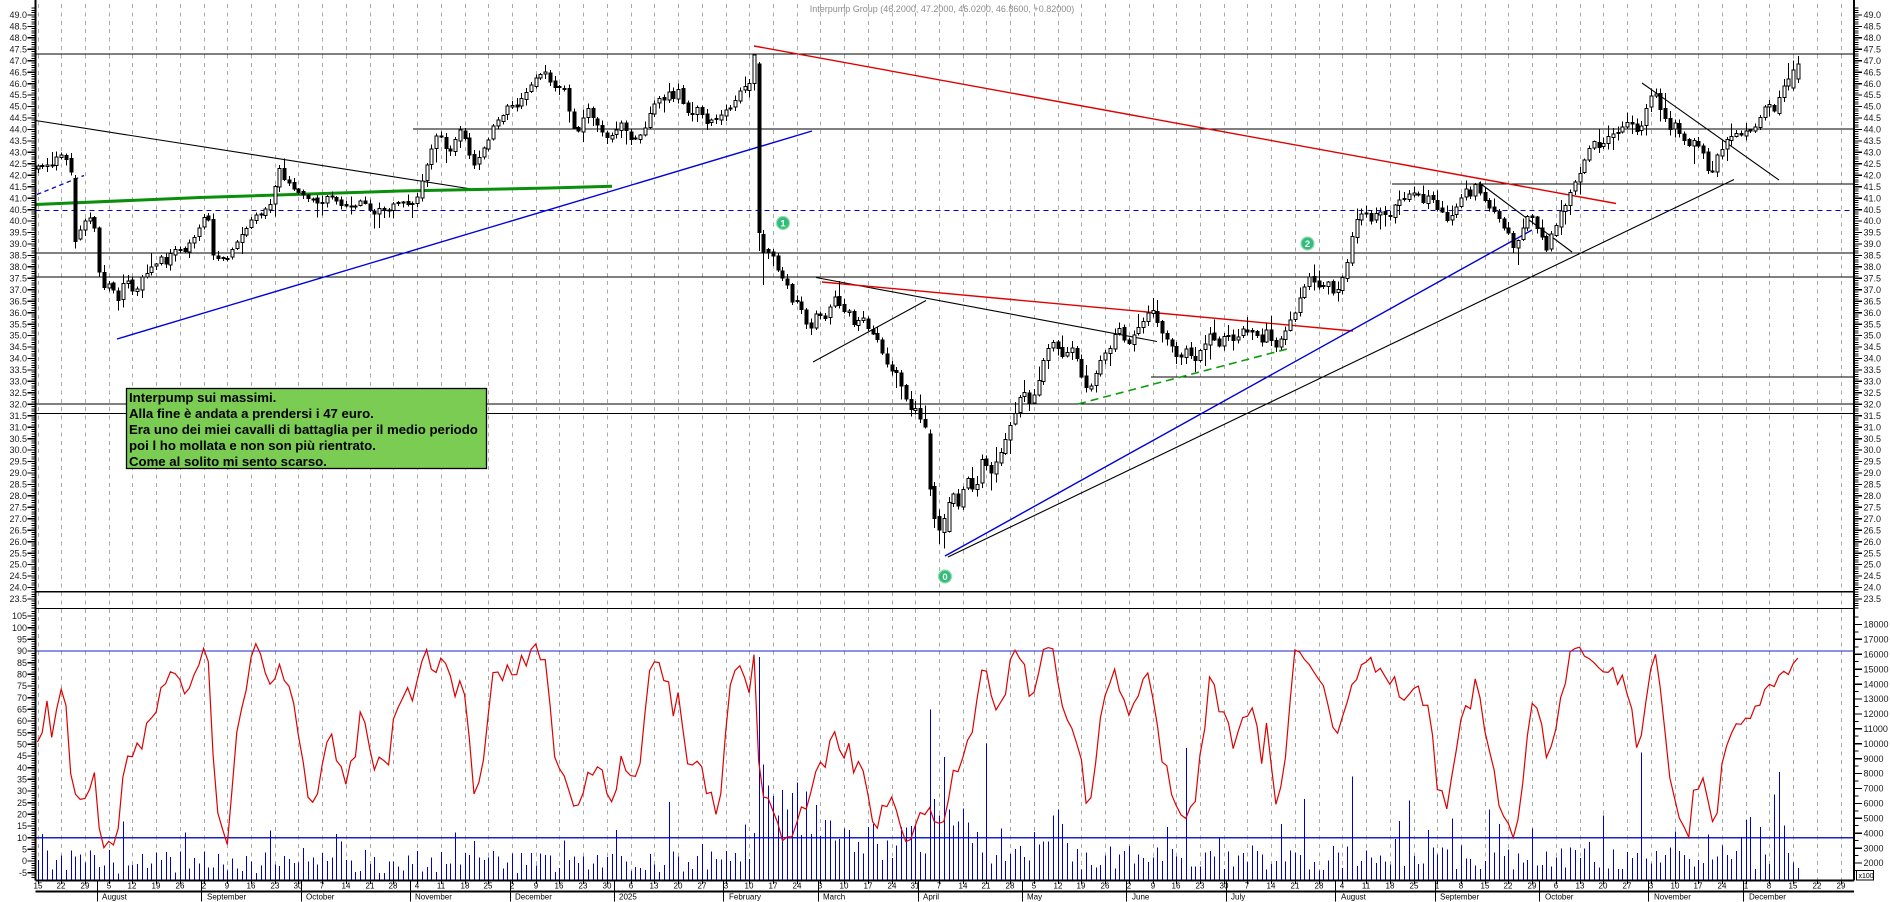 Image resolution: width=1890 pixels, height=902 pixels. Describe the element at coordinates (115, 897) in the screenshot. I see `svg-text: August` at that location.